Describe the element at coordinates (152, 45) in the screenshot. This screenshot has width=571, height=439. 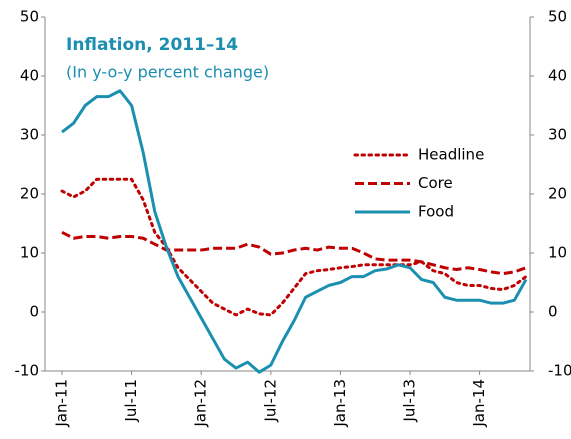
I see `chart-title: Inflation, 2011–14` at that location.